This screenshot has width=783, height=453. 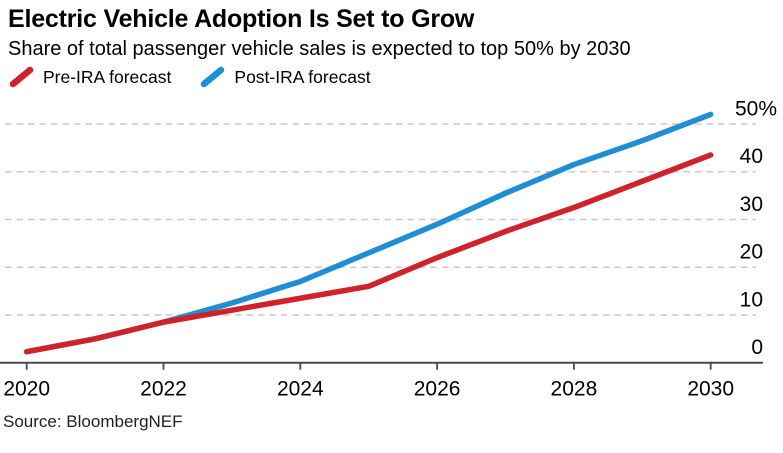 What do you see at coordinates (710, 389) in the screenshot?
I see `x-axis-label: 2030` at bounding box center [710, 389].